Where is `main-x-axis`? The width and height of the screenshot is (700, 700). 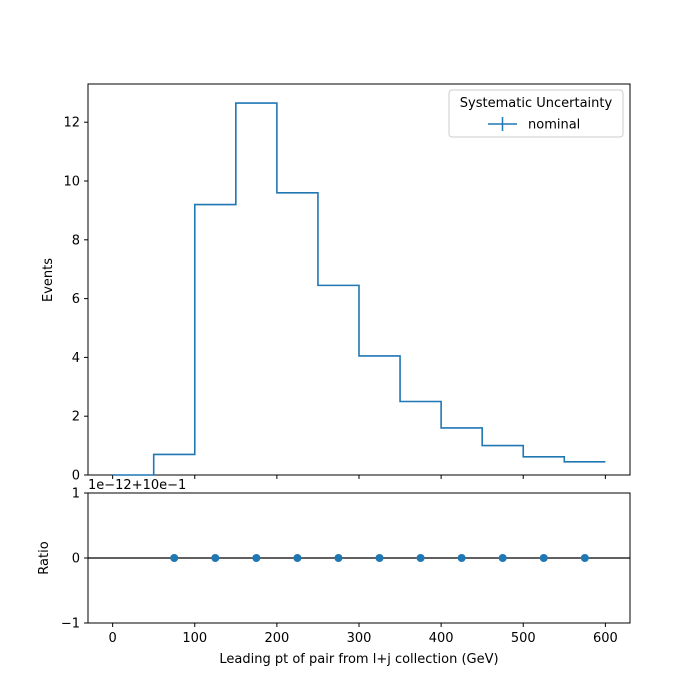 main-x-axis is located at coordinates (359, 477).